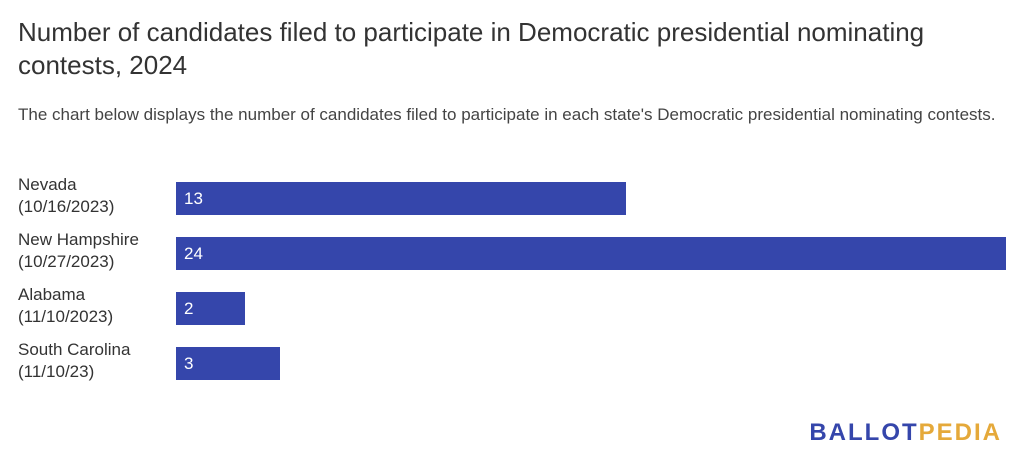 This screenshot has width=1024, height=471. I want to click on category-label: New Hampshire (10/27/2023), so click(93, 251).